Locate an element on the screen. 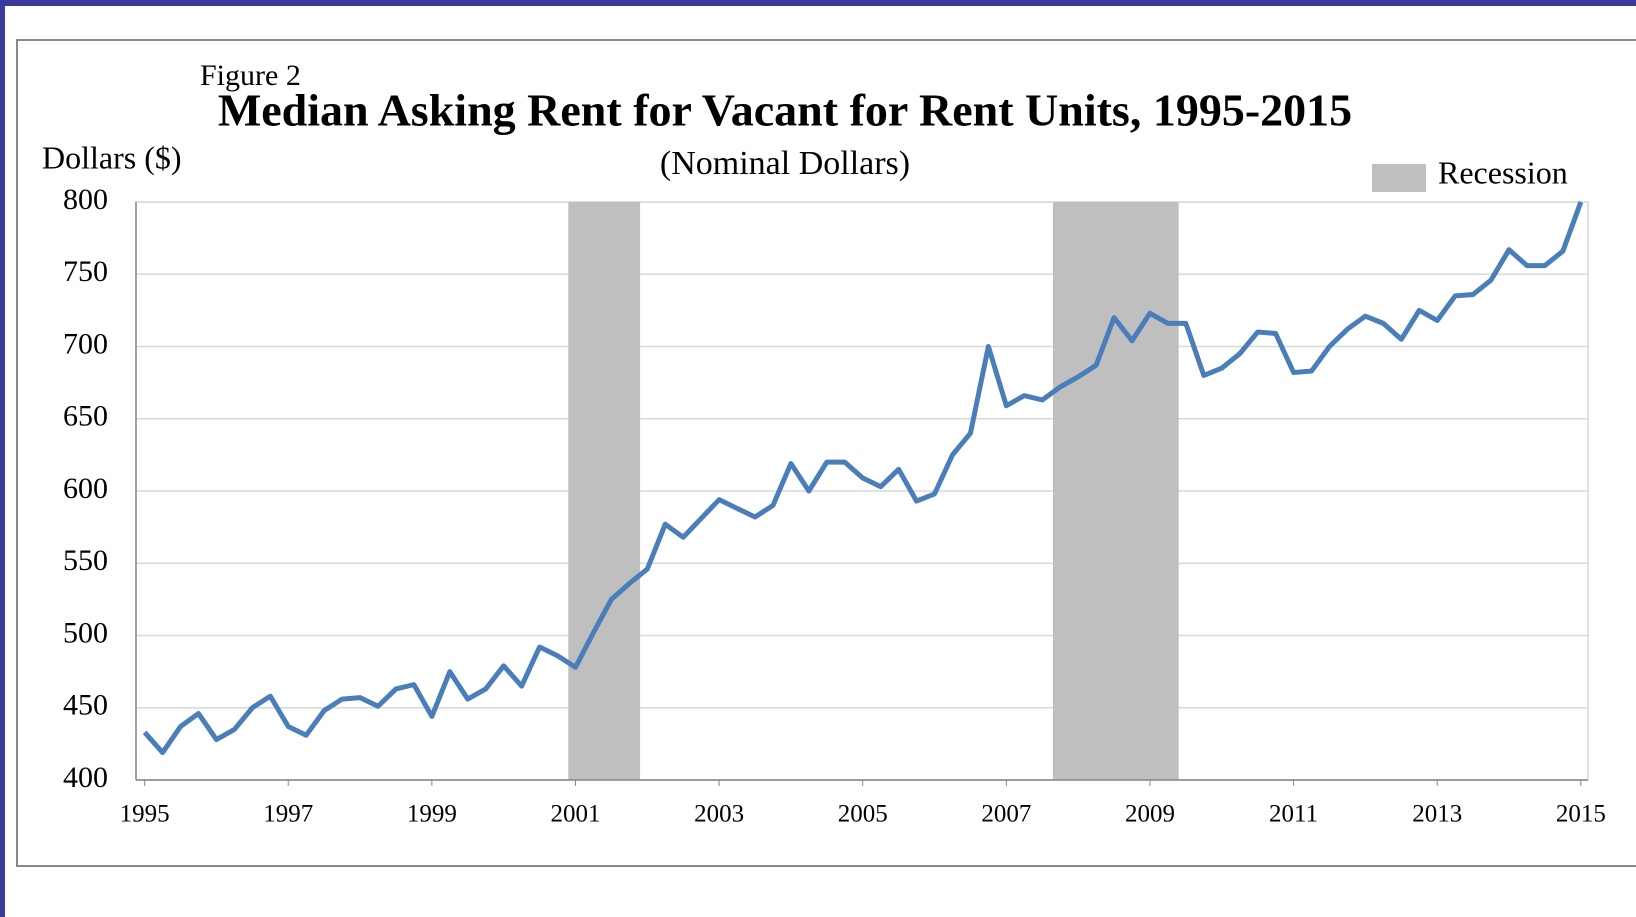 The image size is (1636, 917). x-tick-label: 2003 is located at coordinates (719, 814).